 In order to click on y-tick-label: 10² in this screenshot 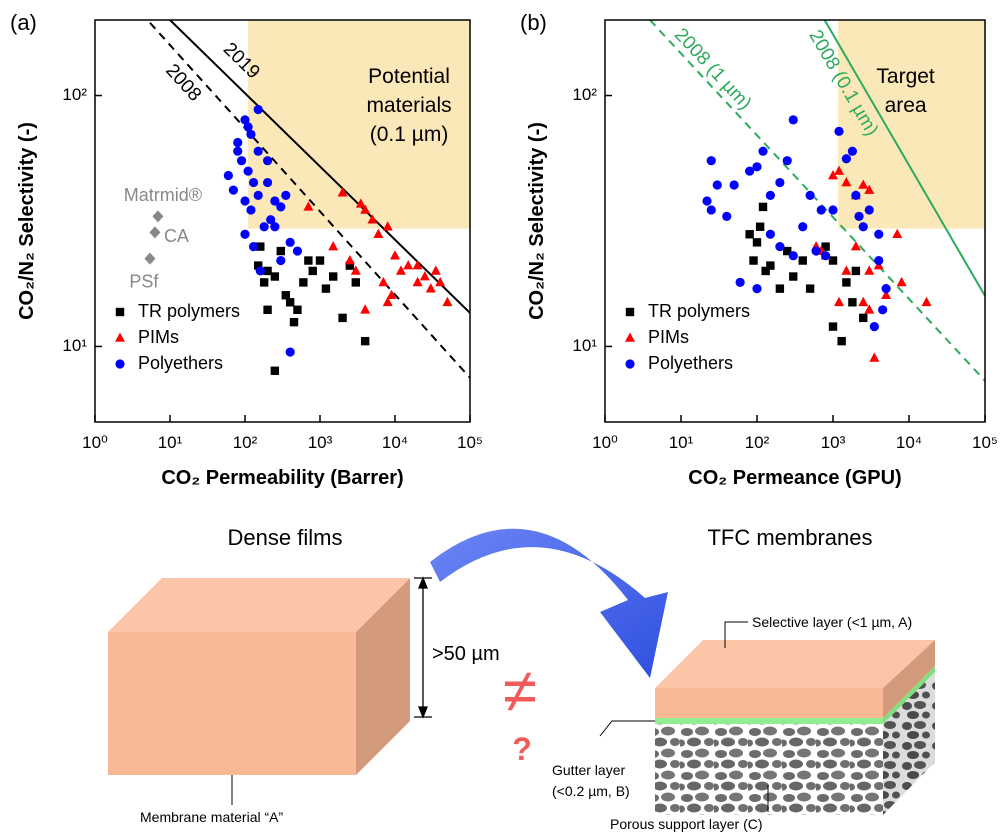, I will do `click(74, 94)`.